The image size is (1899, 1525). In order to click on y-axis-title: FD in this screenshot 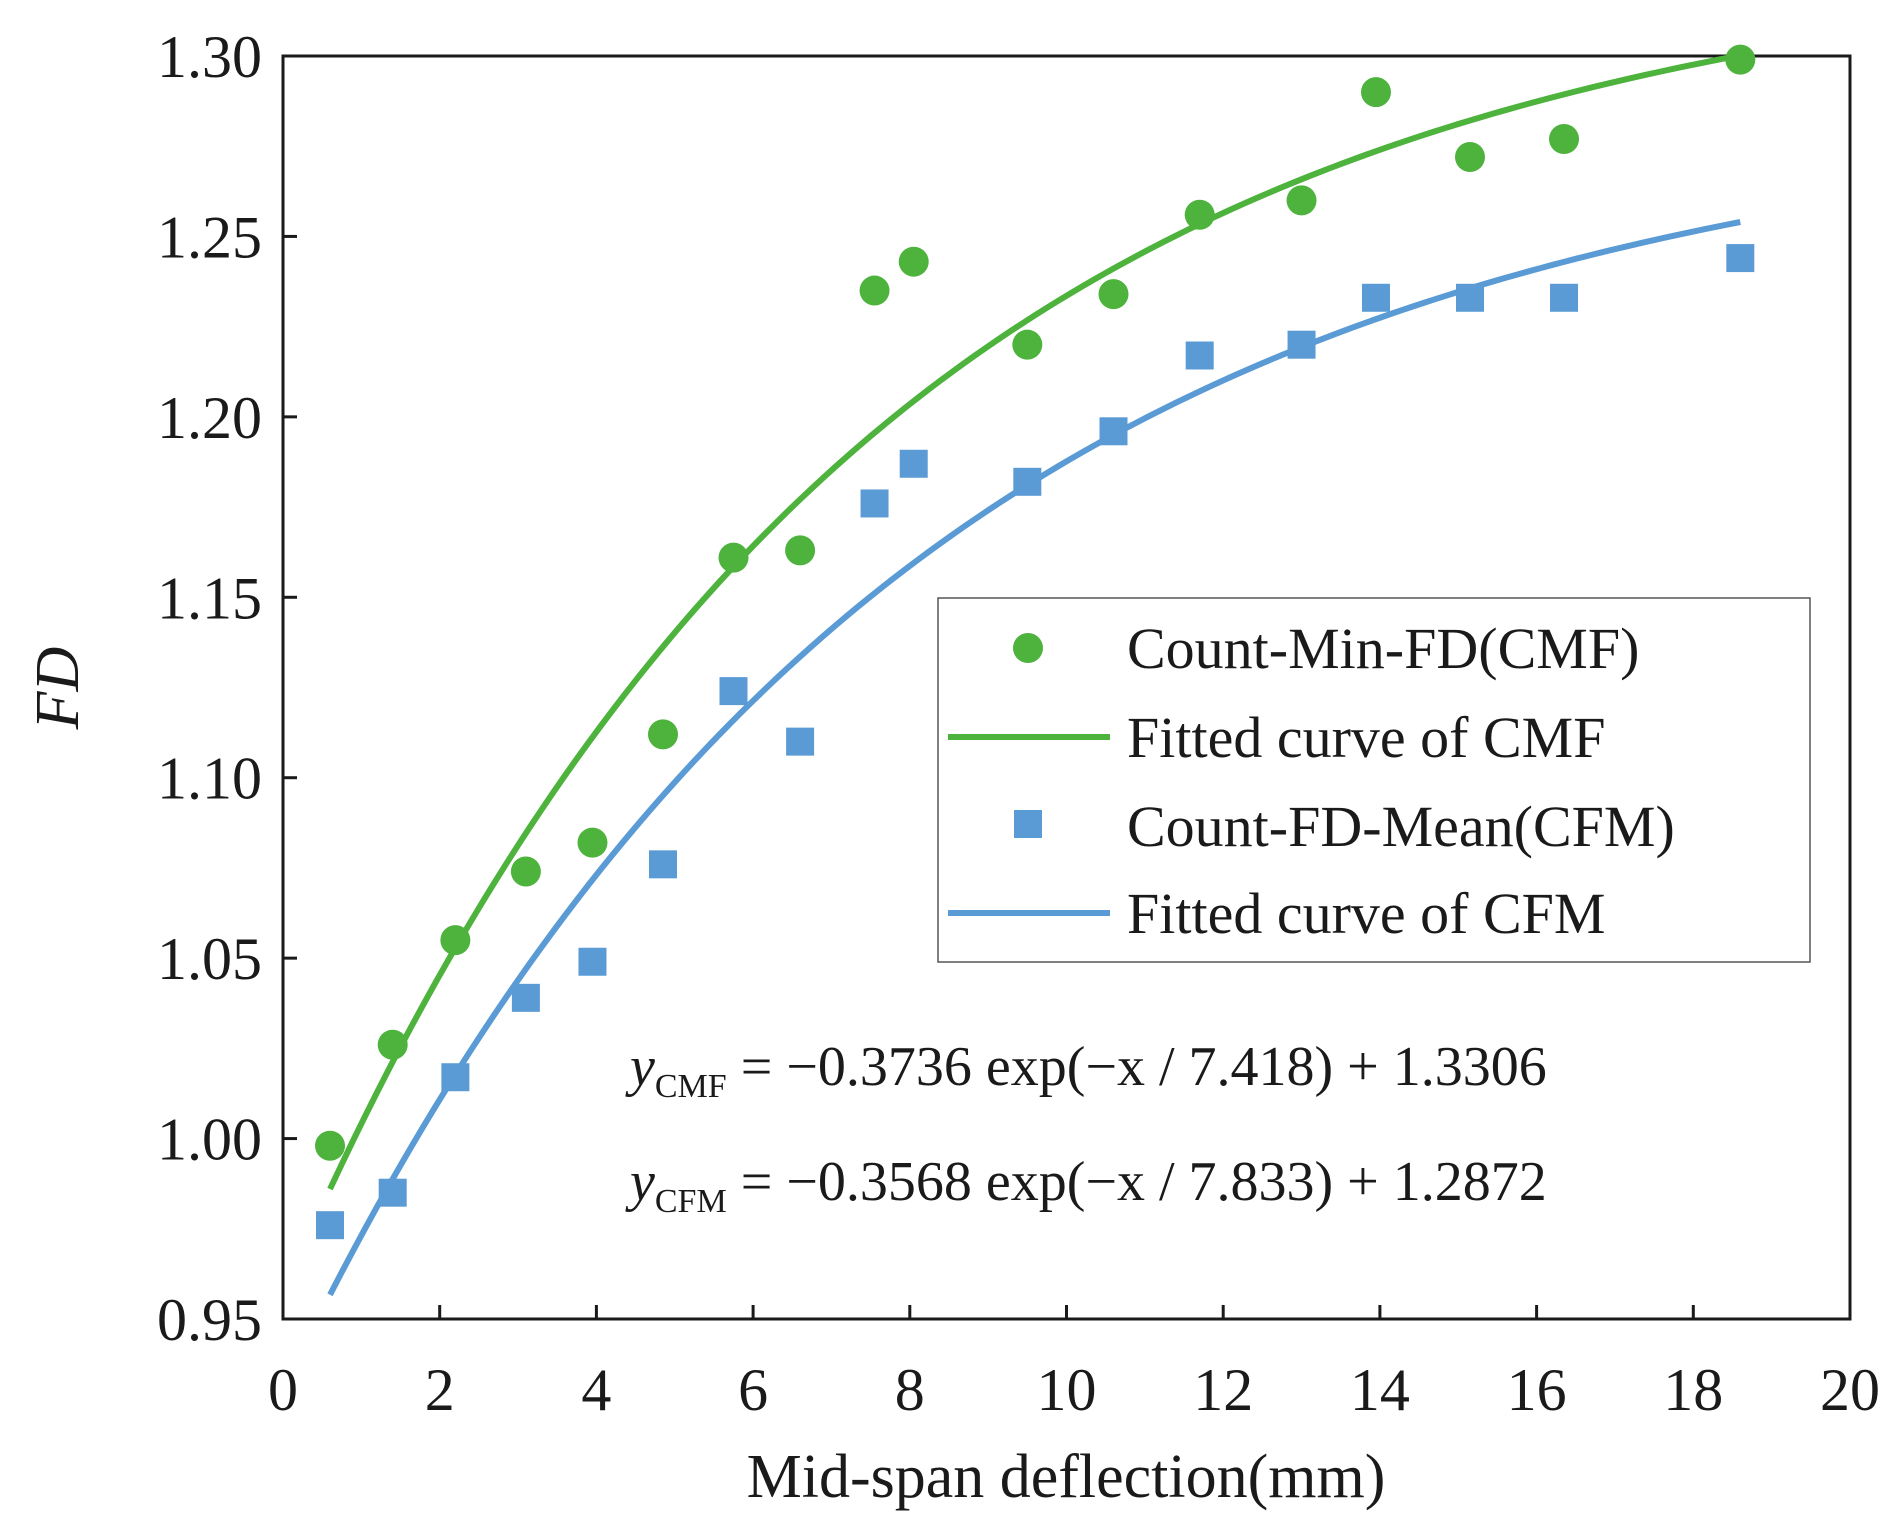, I will do `click(58, 689)`.